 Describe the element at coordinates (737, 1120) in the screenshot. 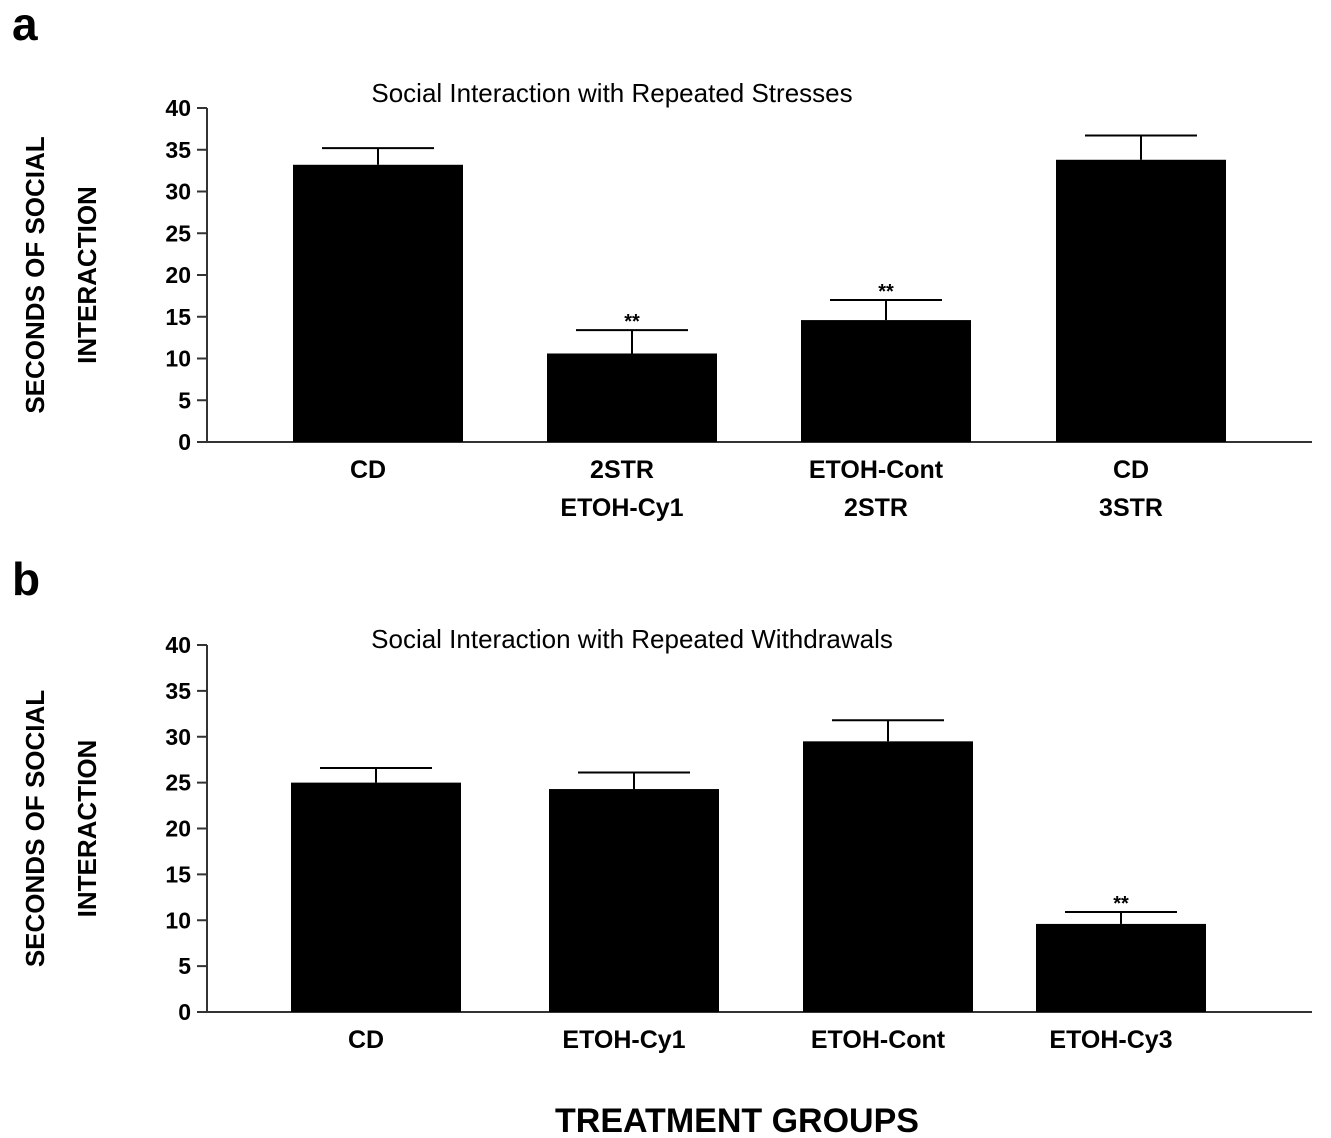

I see `x-axis-label: TREATMENT GROUPS` at that location.